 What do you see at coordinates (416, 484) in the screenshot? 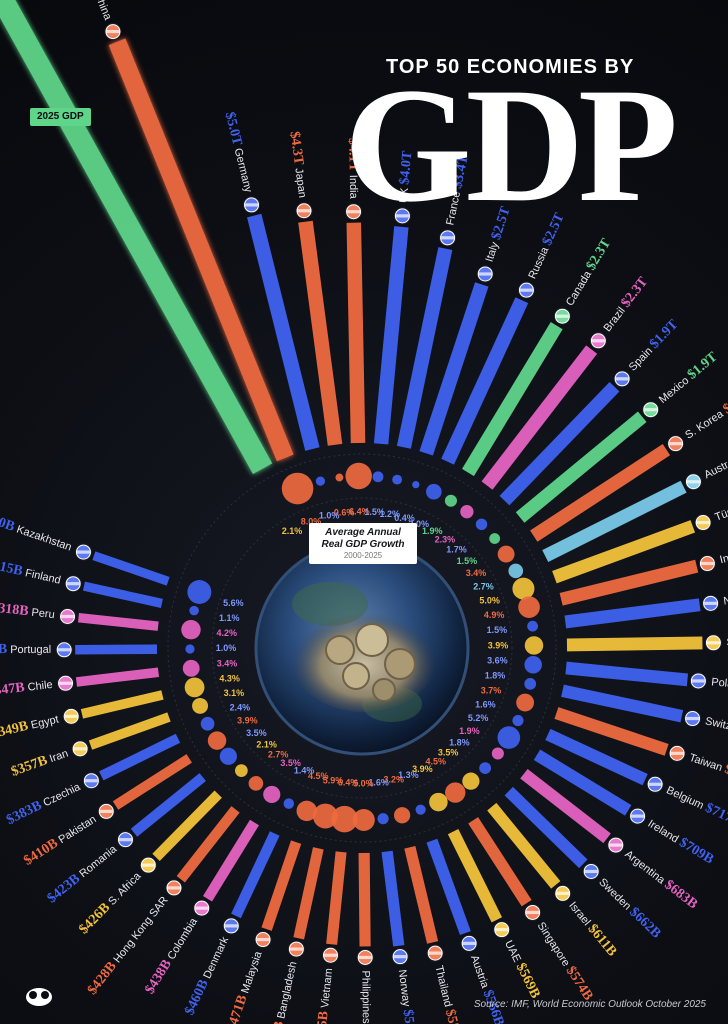
I see `growth-bubble-italy` at bounding box center [416, 484].